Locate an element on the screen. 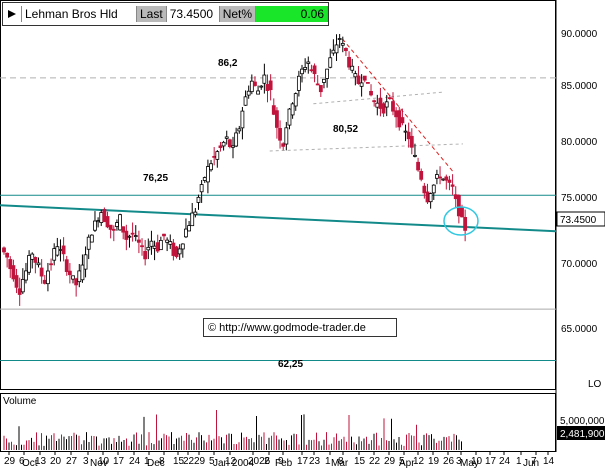  net-percent-label: Net% is located at coordinates (238, 14).